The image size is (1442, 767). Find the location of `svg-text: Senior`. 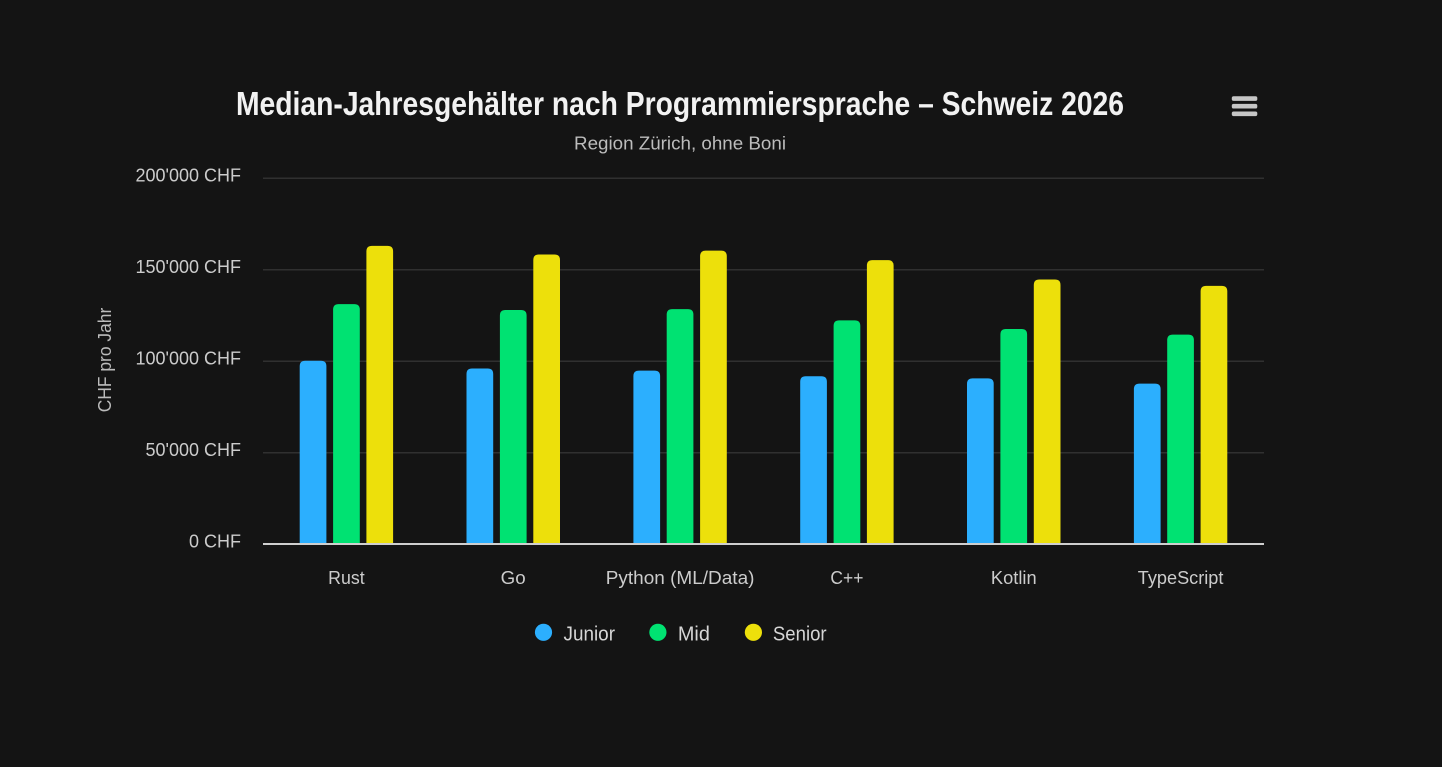

svg-text: Senior is located at coordinates (800, 634).